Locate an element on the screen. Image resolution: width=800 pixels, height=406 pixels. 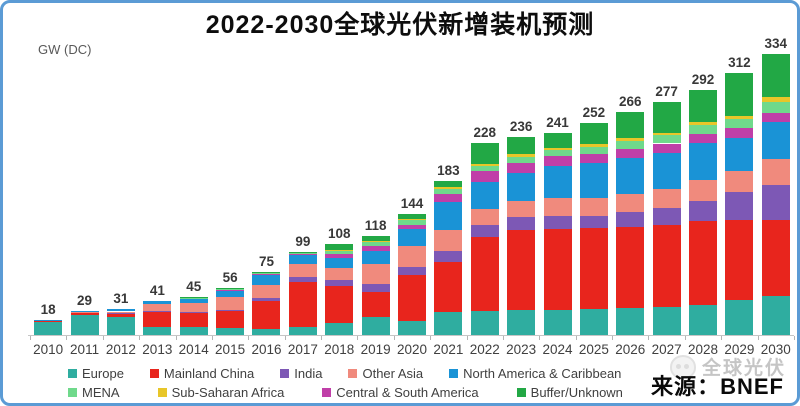
bar-total-label: 31 is located at coordinates (121, 298).